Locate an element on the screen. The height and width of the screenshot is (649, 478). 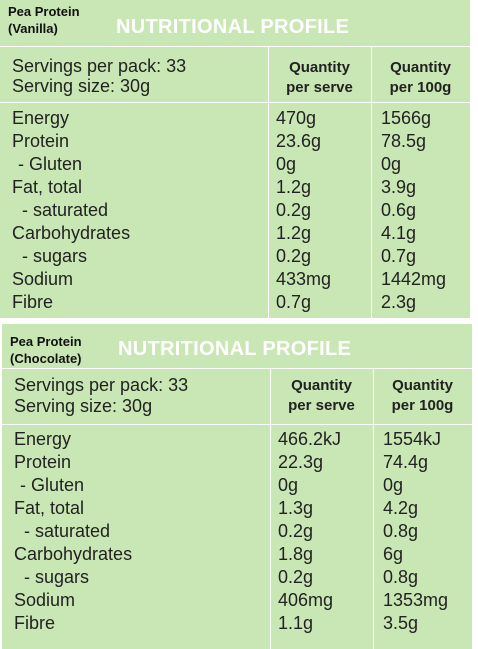
table-row: Energy 466.2kJ 1554kJ is located at coordinates (228, 439).